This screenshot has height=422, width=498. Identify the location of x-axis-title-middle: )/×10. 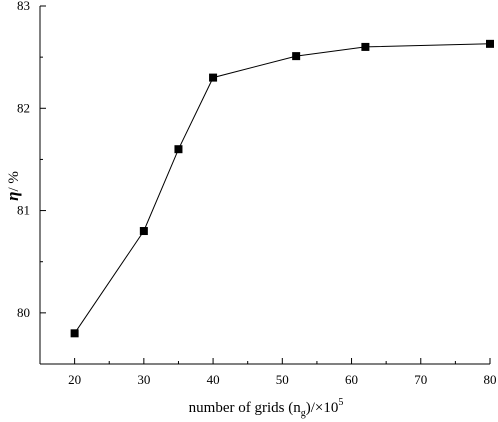
(322, 408).